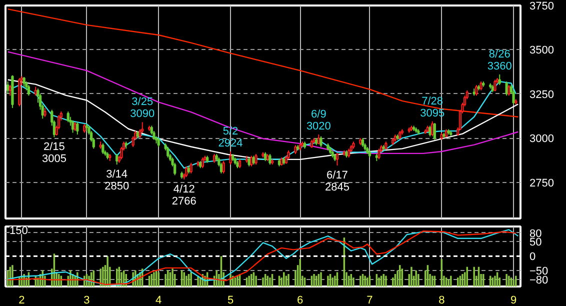 The width and height of the screenshot is (566, 306). Describe the element at coordinates (542, 94) in the screenshot. I see `y-tick-label: 3250` at that location.